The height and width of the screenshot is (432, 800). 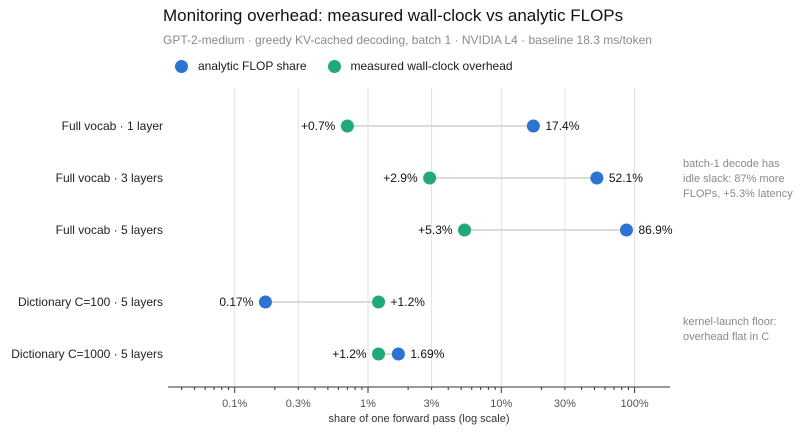 What do you see at coordinates (400, 178) in the screenshot?
I see `wall-value-label: +2.9%` at bounding box center [400, 178].